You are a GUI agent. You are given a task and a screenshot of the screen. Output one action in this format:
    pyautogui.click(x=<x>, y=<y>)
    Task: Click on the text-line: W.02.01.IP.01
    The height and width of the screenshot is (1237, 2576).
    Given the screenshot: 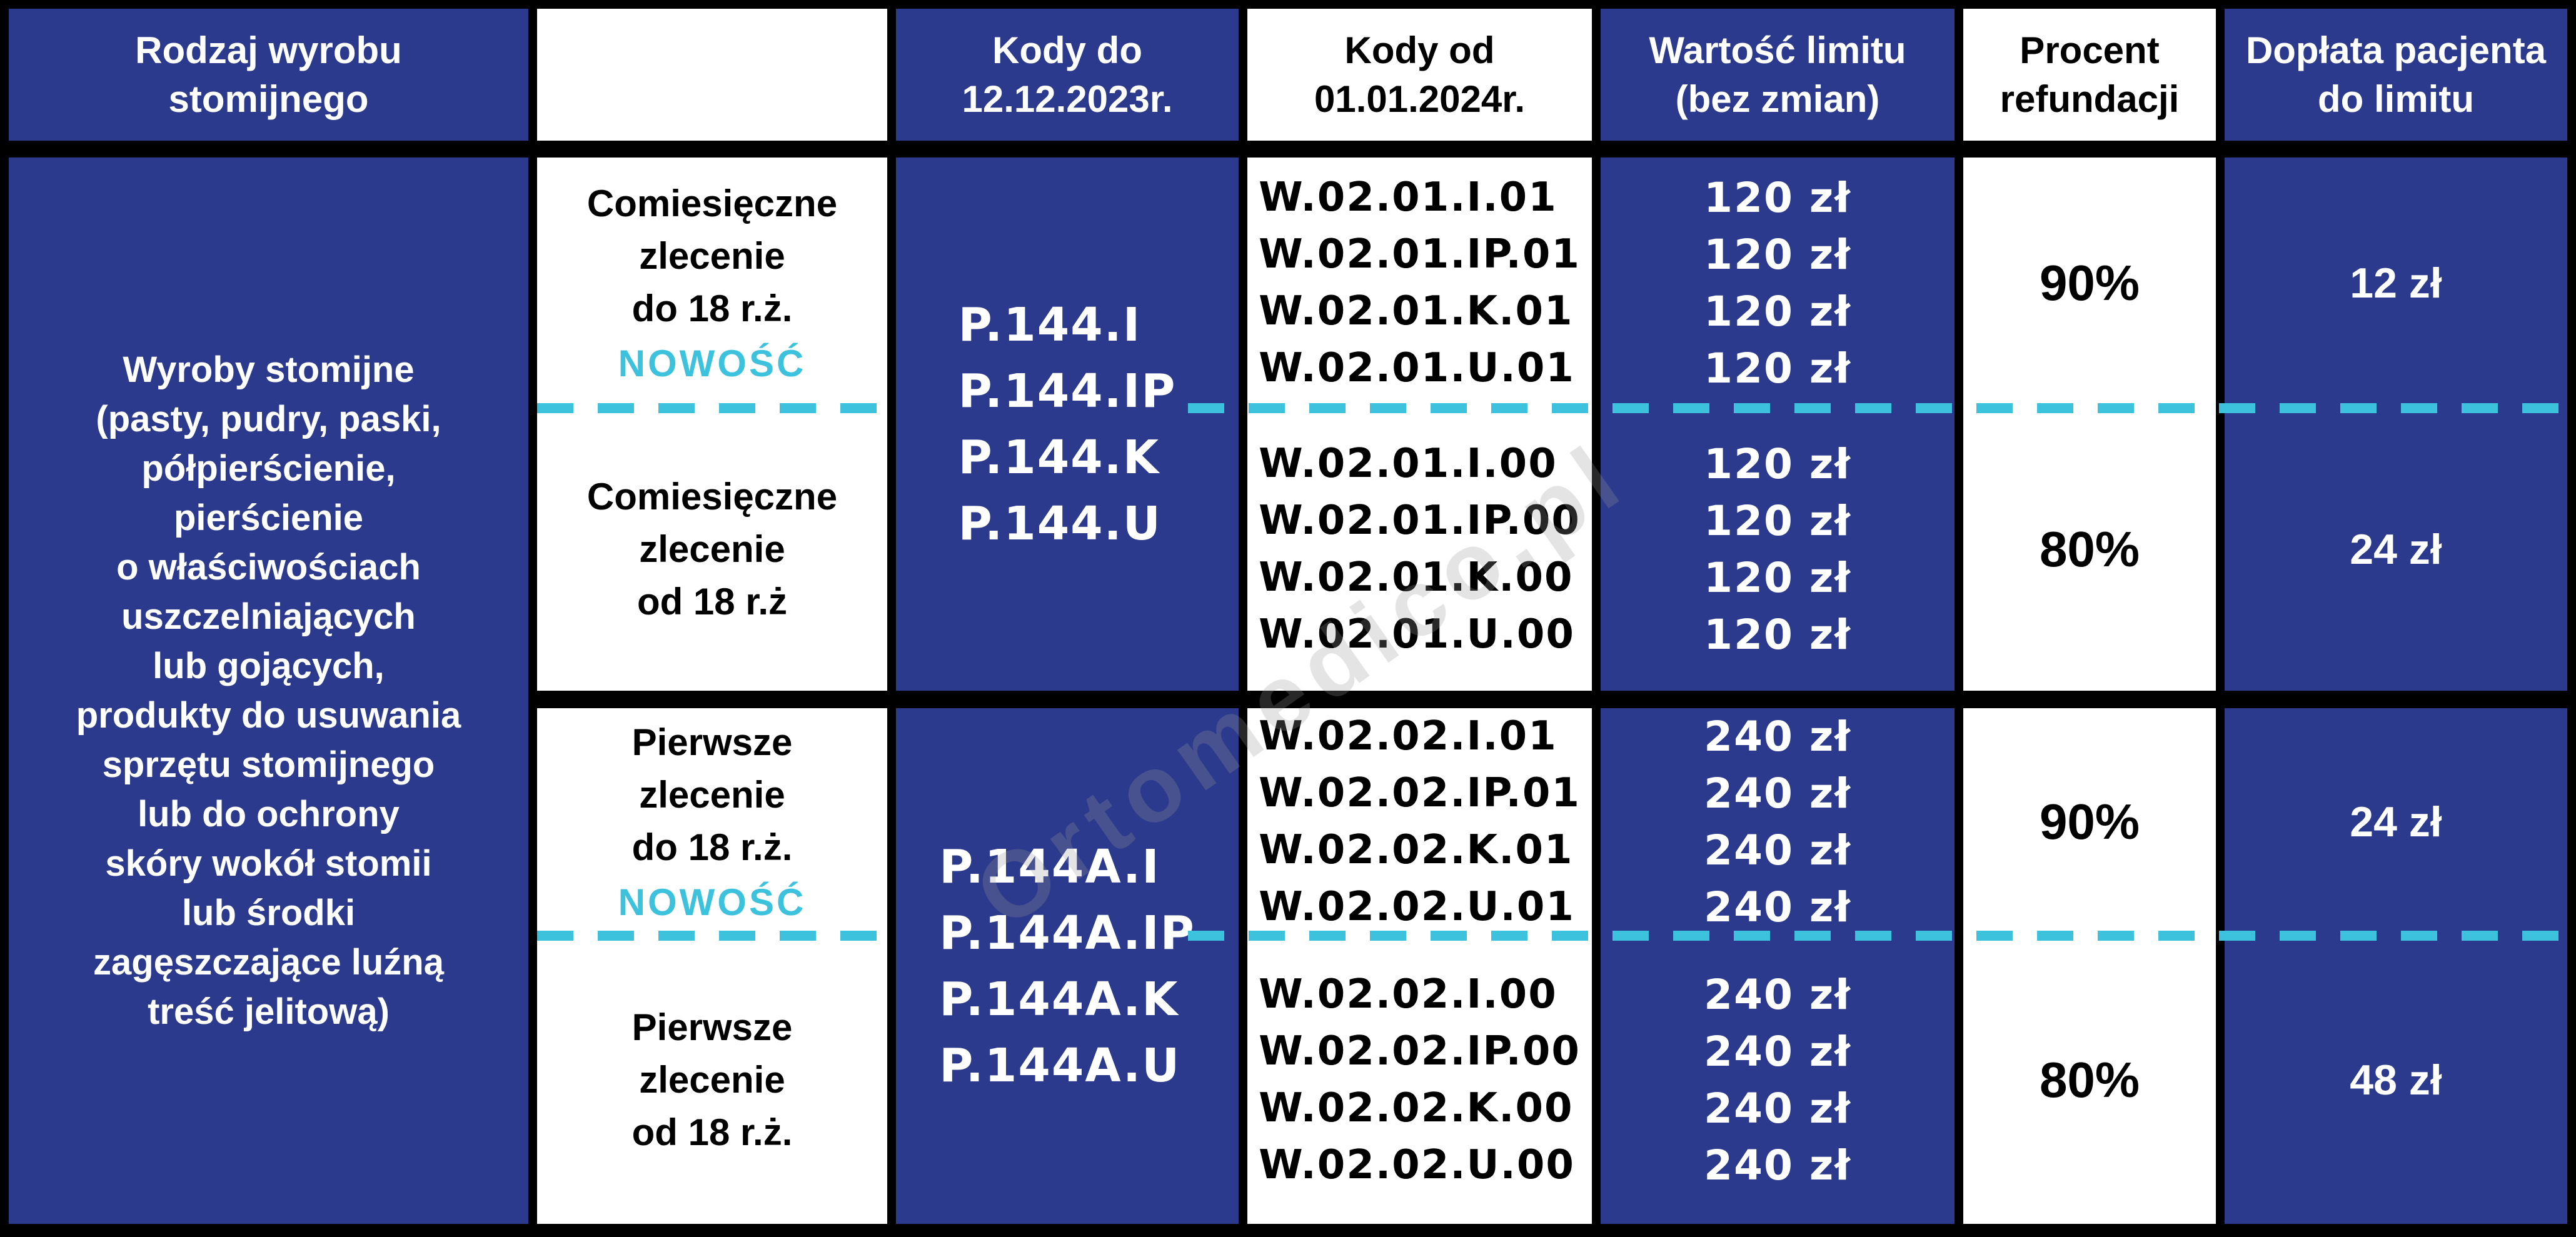 What is the action you would take?
    pyautogui.click(x=1420, y=254)
    